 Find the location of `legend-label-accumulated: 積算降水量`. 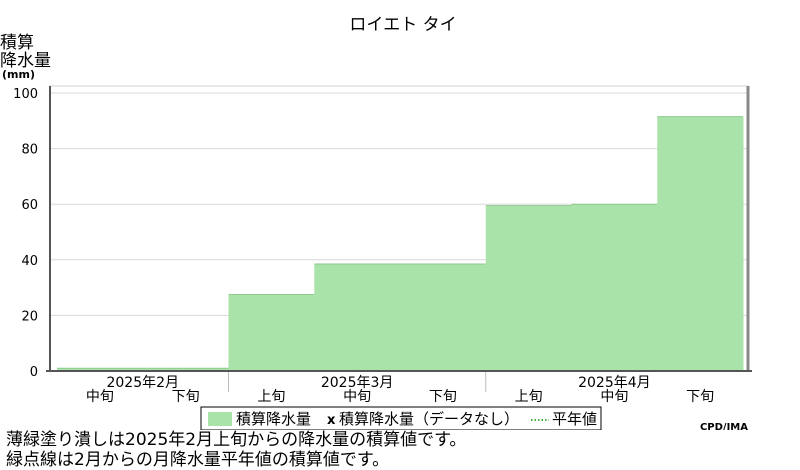

legend-label-accumulated: 積算降水量 is located at coordinates (273, 419).